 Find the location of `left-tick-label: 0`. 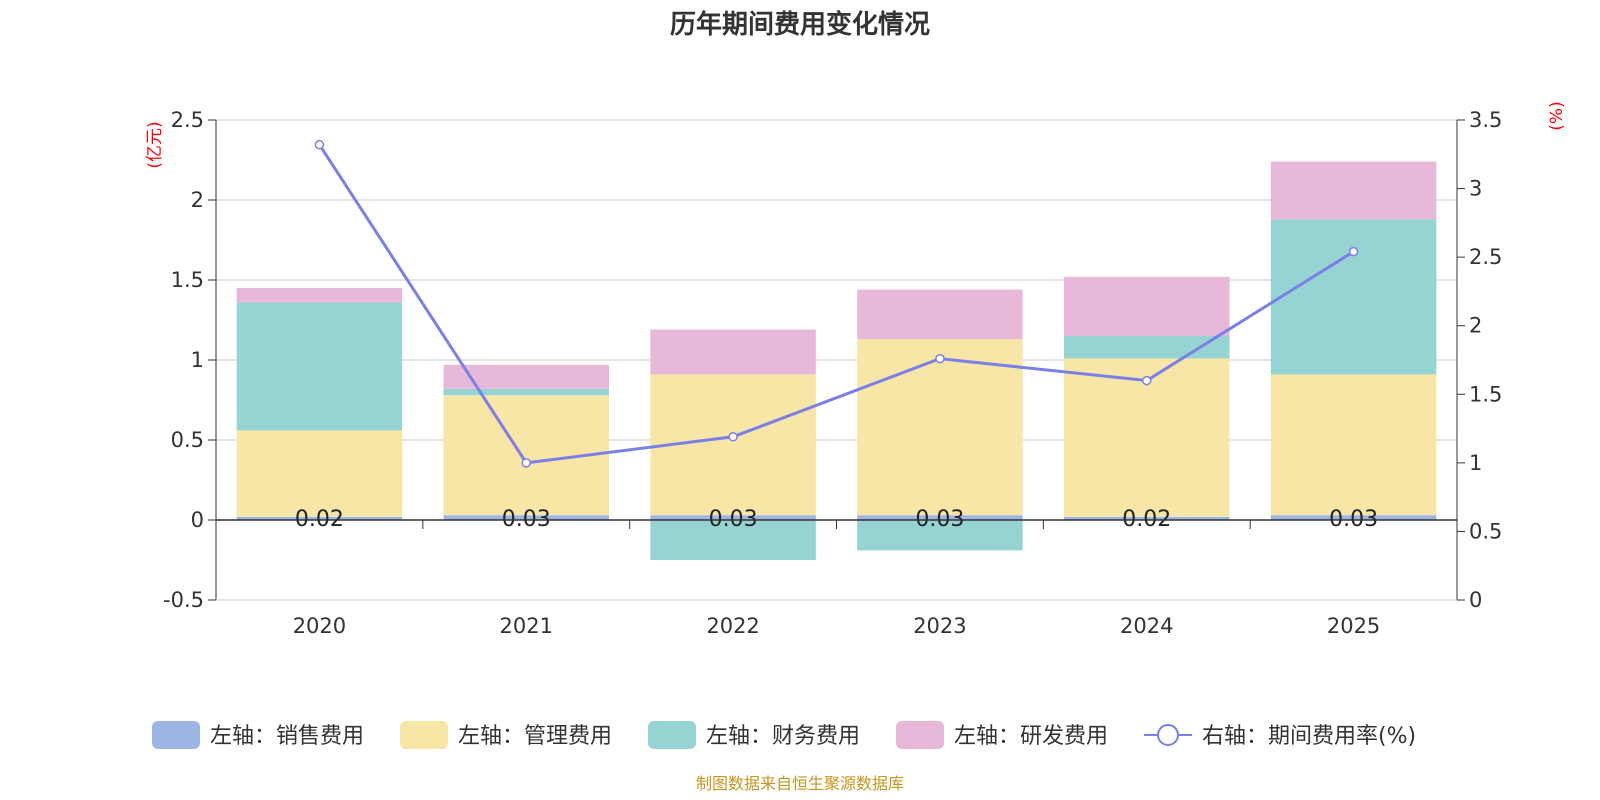

left-tick-label: 0 is located at coordinates (197, 520).